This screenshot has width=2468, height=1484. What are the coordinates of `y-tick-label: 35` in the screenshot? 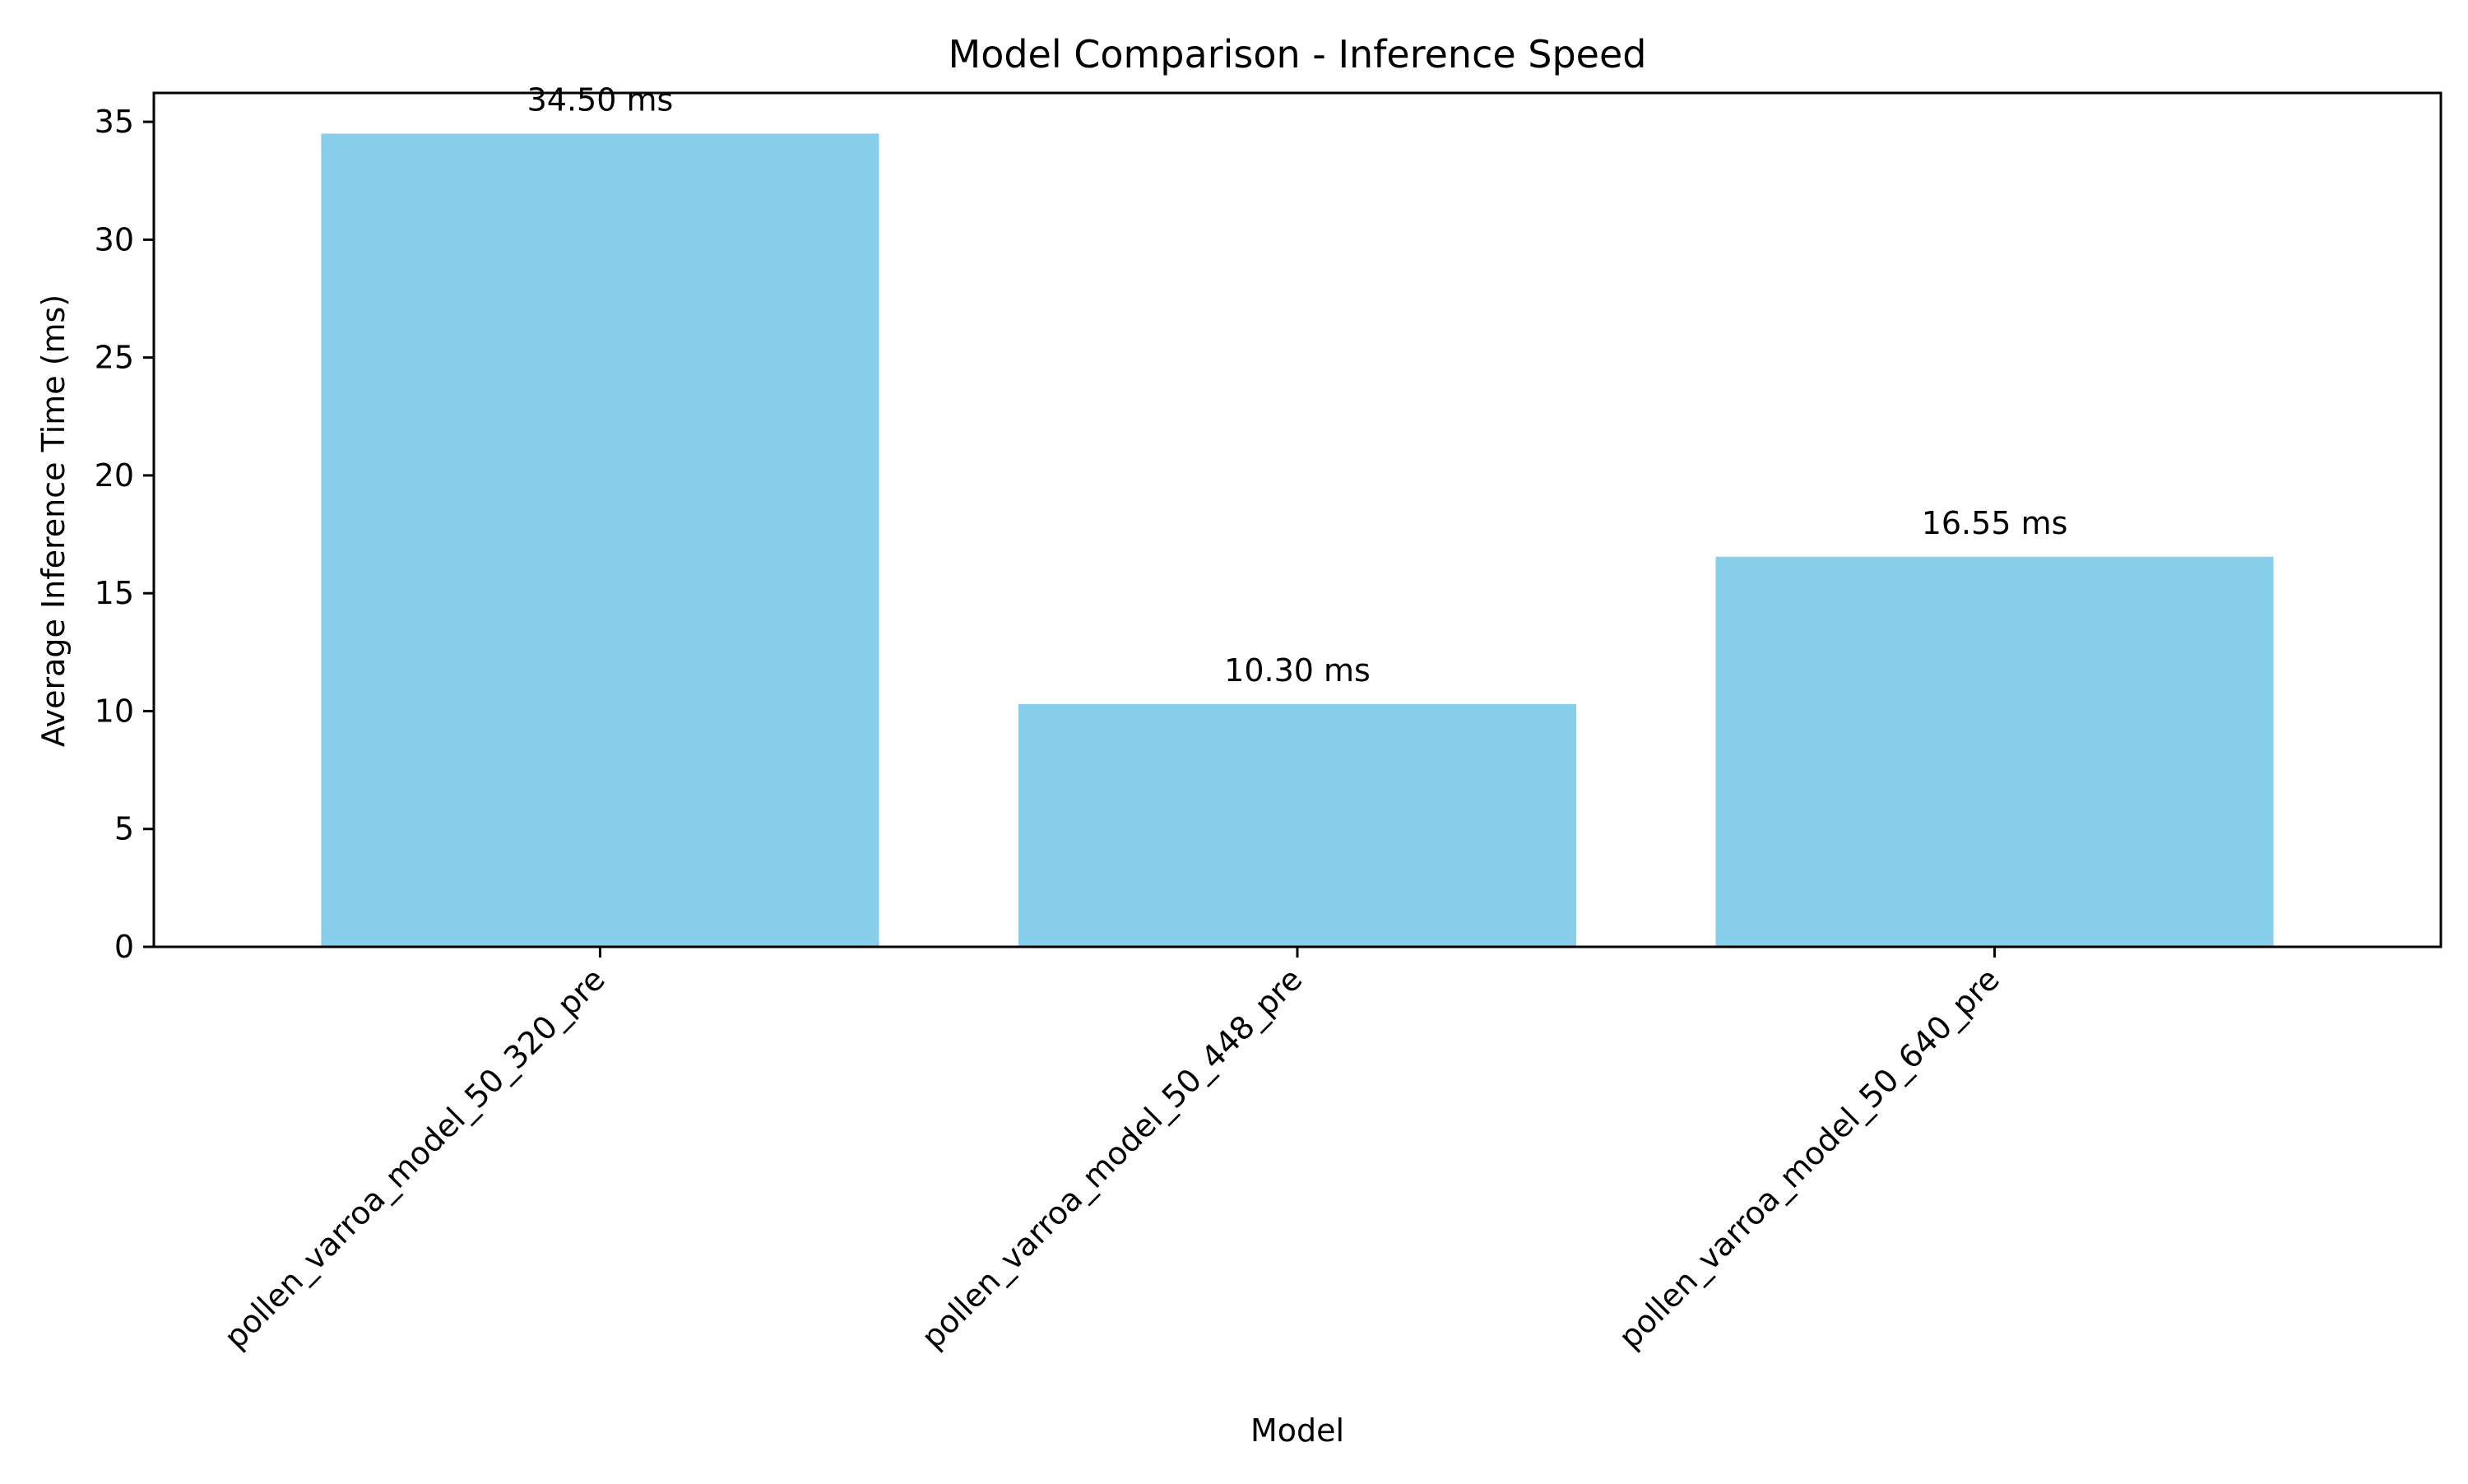 It's located at (115, 122).